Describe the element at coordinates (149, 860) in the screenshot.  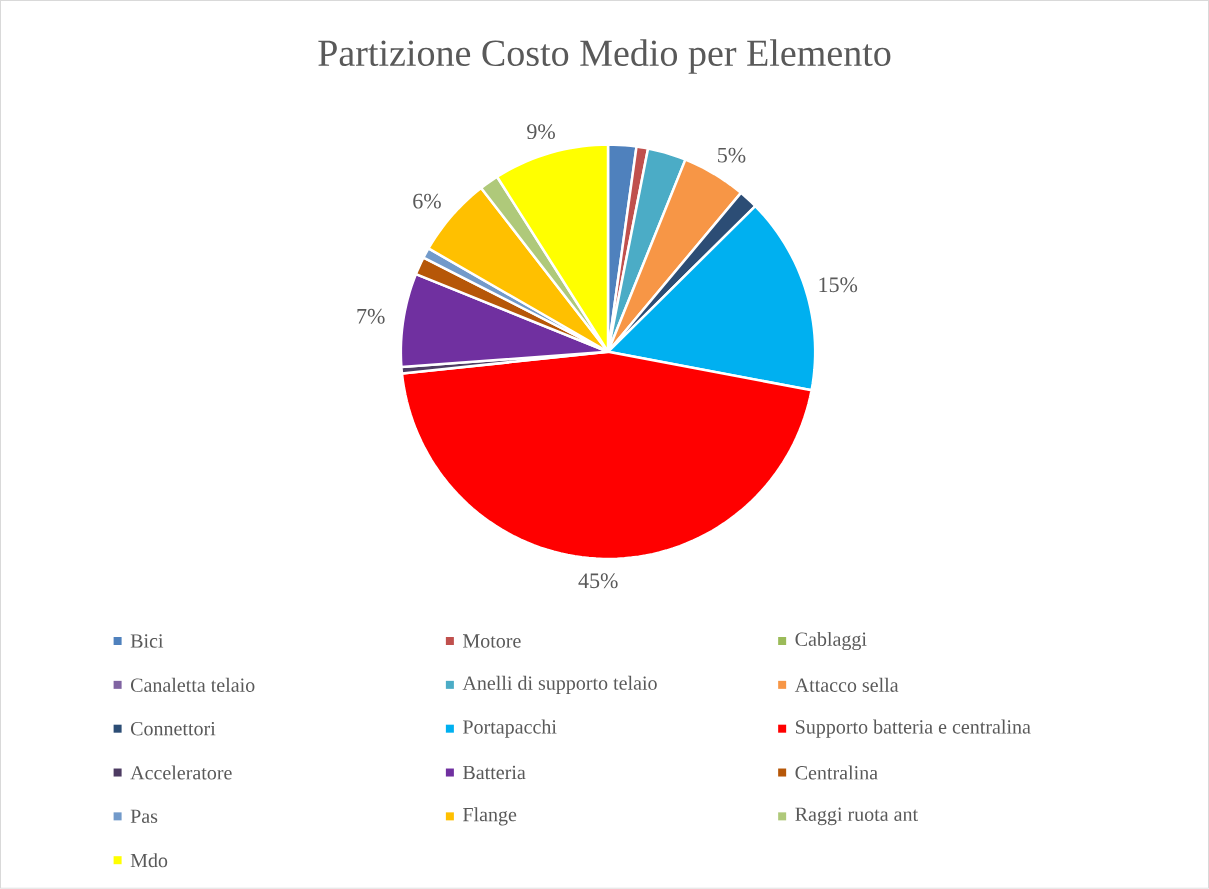
I see `legend-label: Mdo` at that location.